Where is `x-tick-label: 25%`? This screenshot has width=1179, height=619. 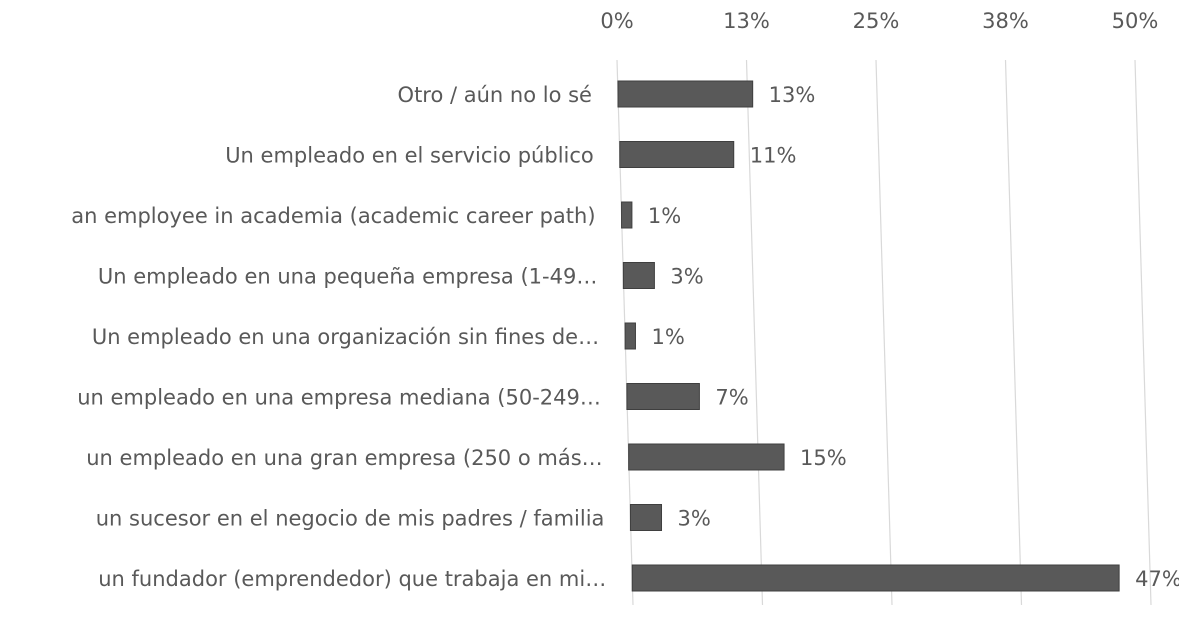
x-tick-label: 25% is located at coordinates (876, 21).